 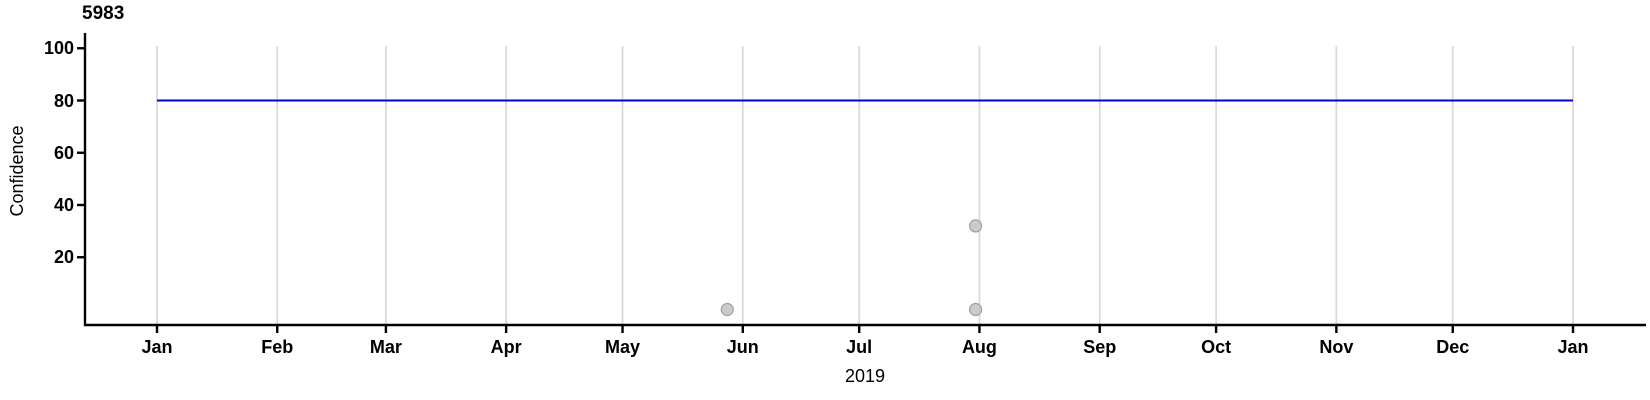 What do you see at coordinates (1336, 347) in the screenshot?
I see `x-tick-label: Nov` at bounding box center [1336, 347].